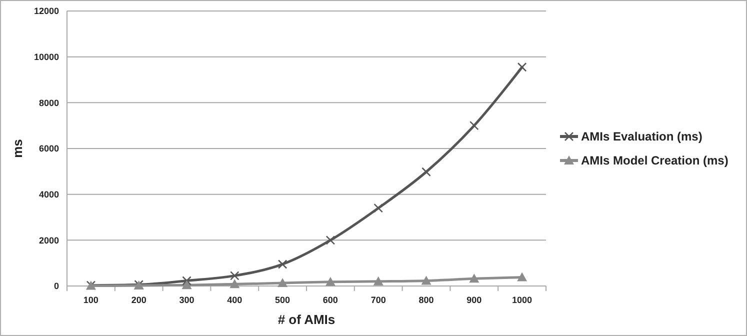 Image resolution: width=747 pixels, height=336 pixels. What do you see at coordinates (378, 300) in the screenshot?
I see `x-tick-label: 700` at bounding box center [378, 300].